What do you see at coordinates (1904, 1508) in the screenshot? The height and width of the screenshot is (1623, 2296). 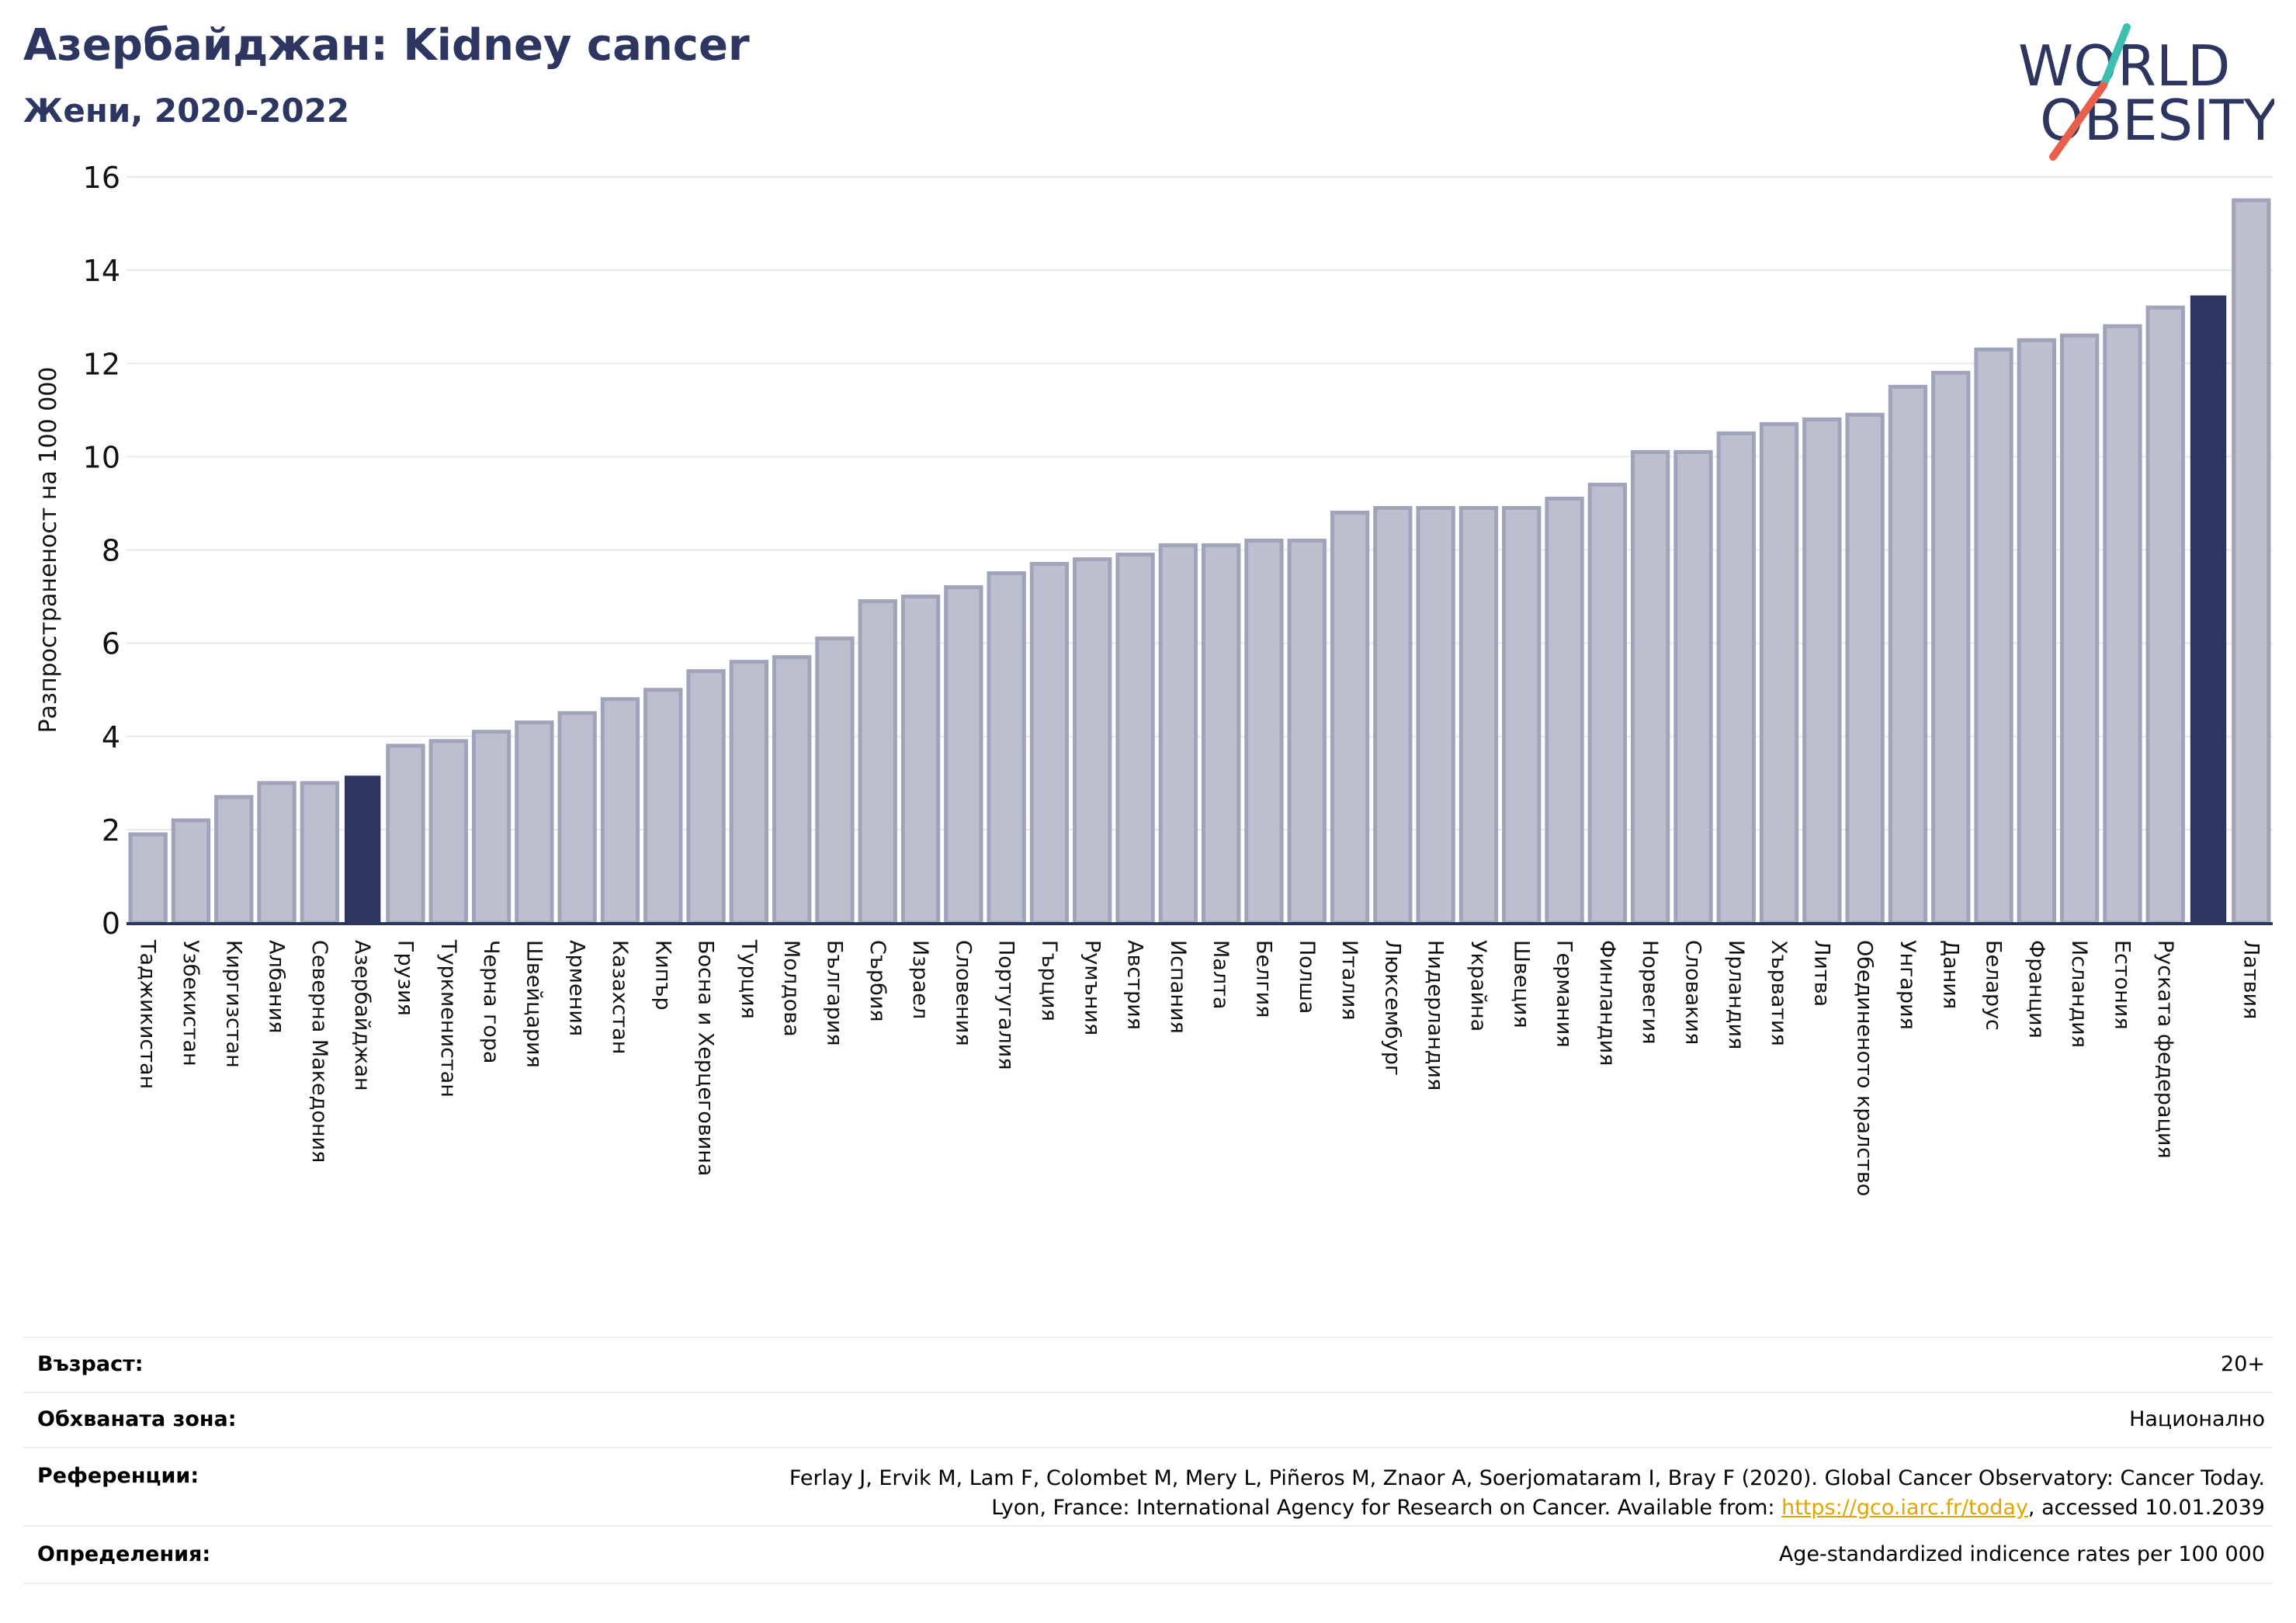 I see `references-link: https://gco.iarc.fr/today` at bounding box center [1904, 1508].